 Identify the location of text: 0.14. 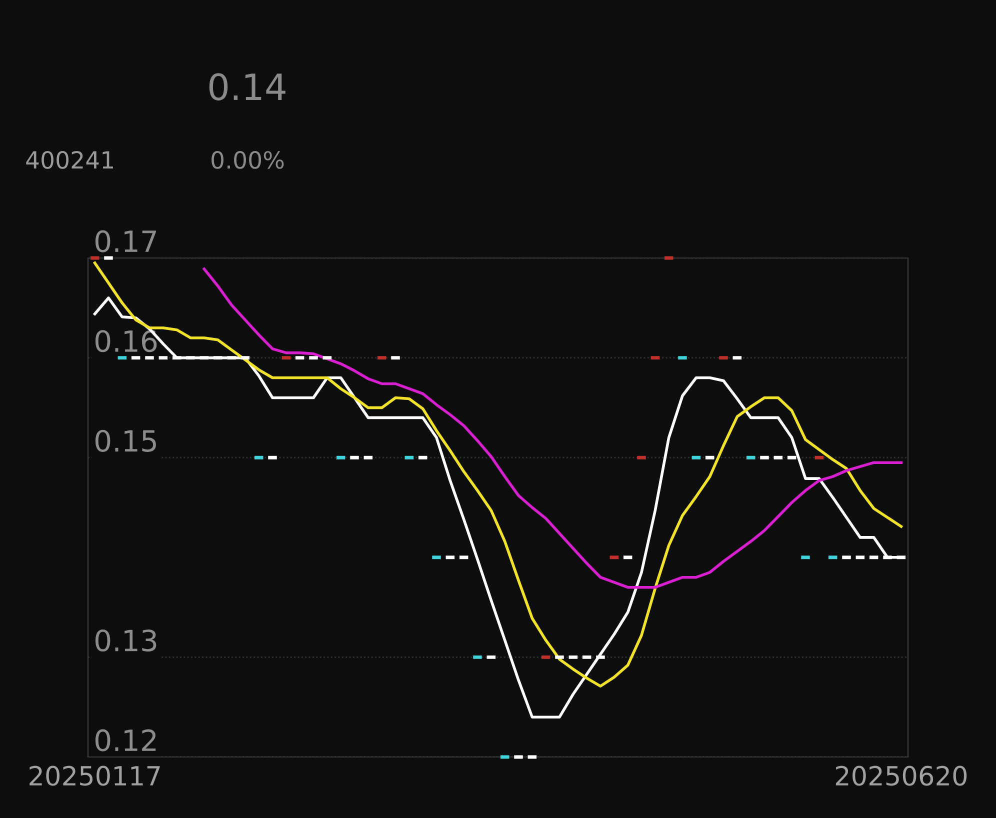
(247, 86).